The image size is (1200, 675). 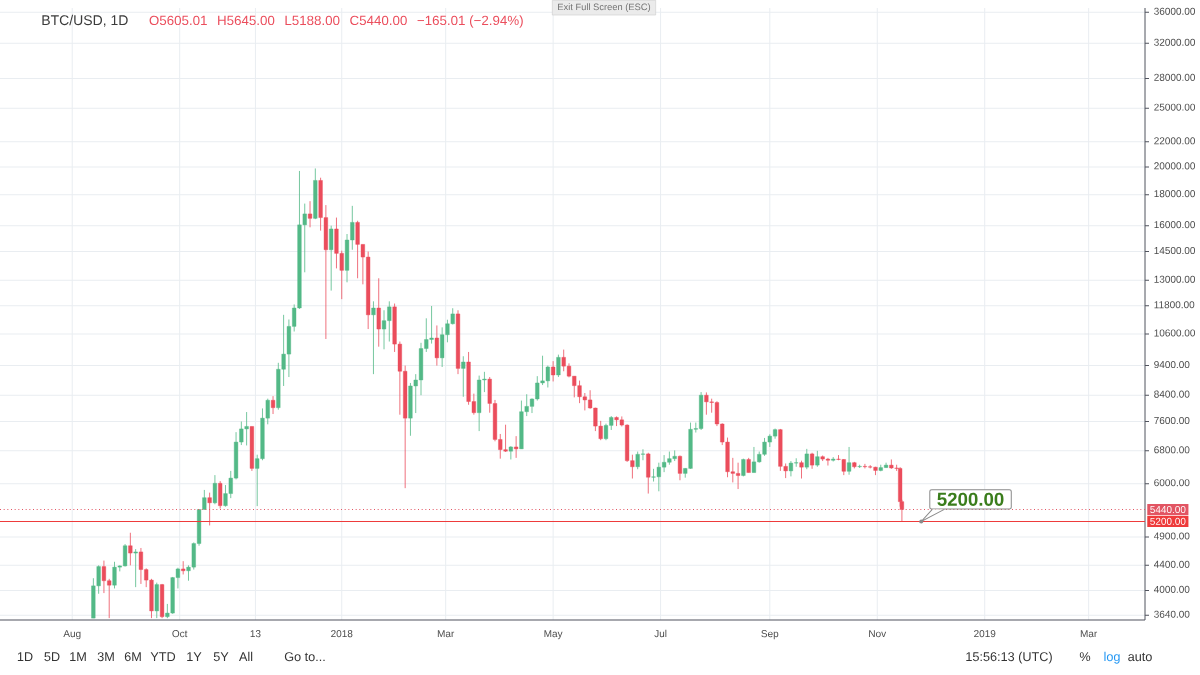 I want to click on y-tick-label: 7600.00, so click(x=1172, y=420).